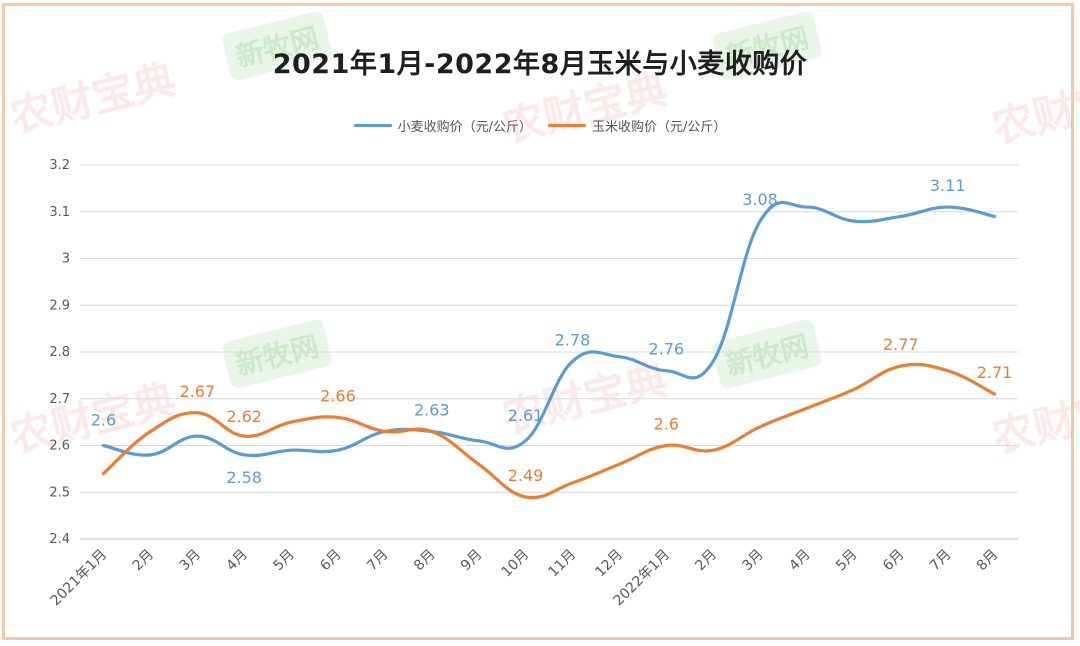 Image resolution: width=1080 pixels, height=646 pixels. I want to click on data-label: 2.61, so click(526, 415).